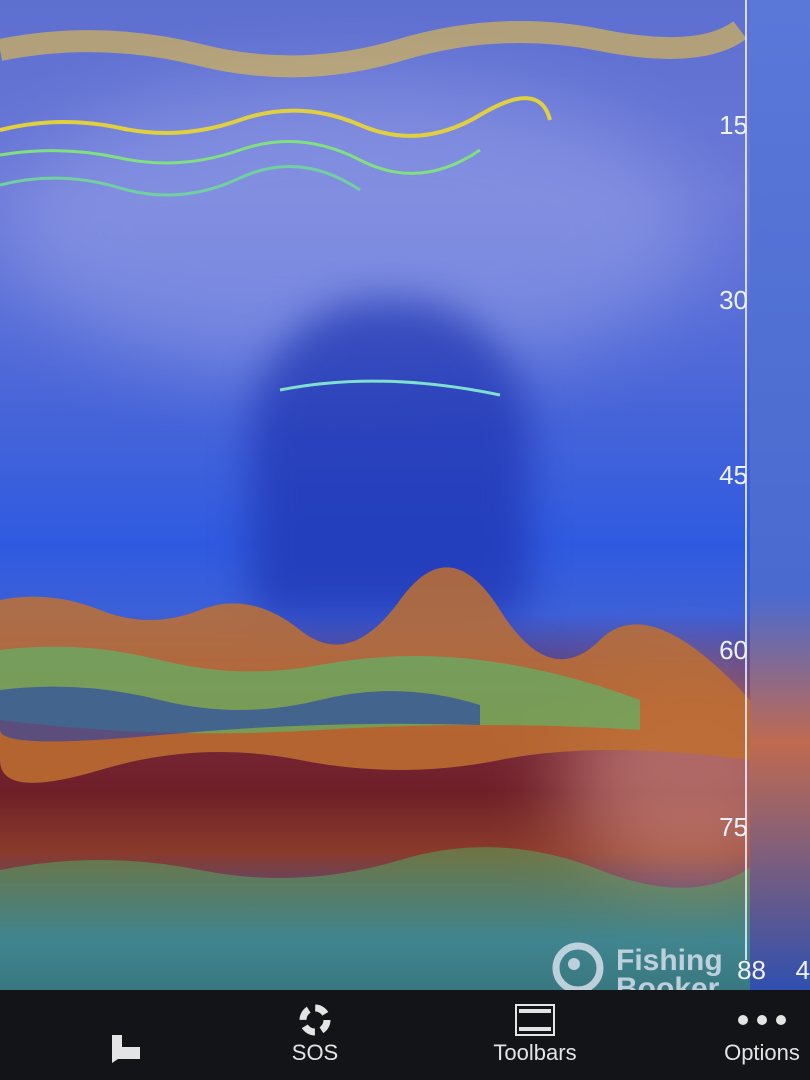 Image resolution: width=810 pixels, height=1080 pixels. I want to click on toolbars-button: Toolbars, so click(535, 1033).